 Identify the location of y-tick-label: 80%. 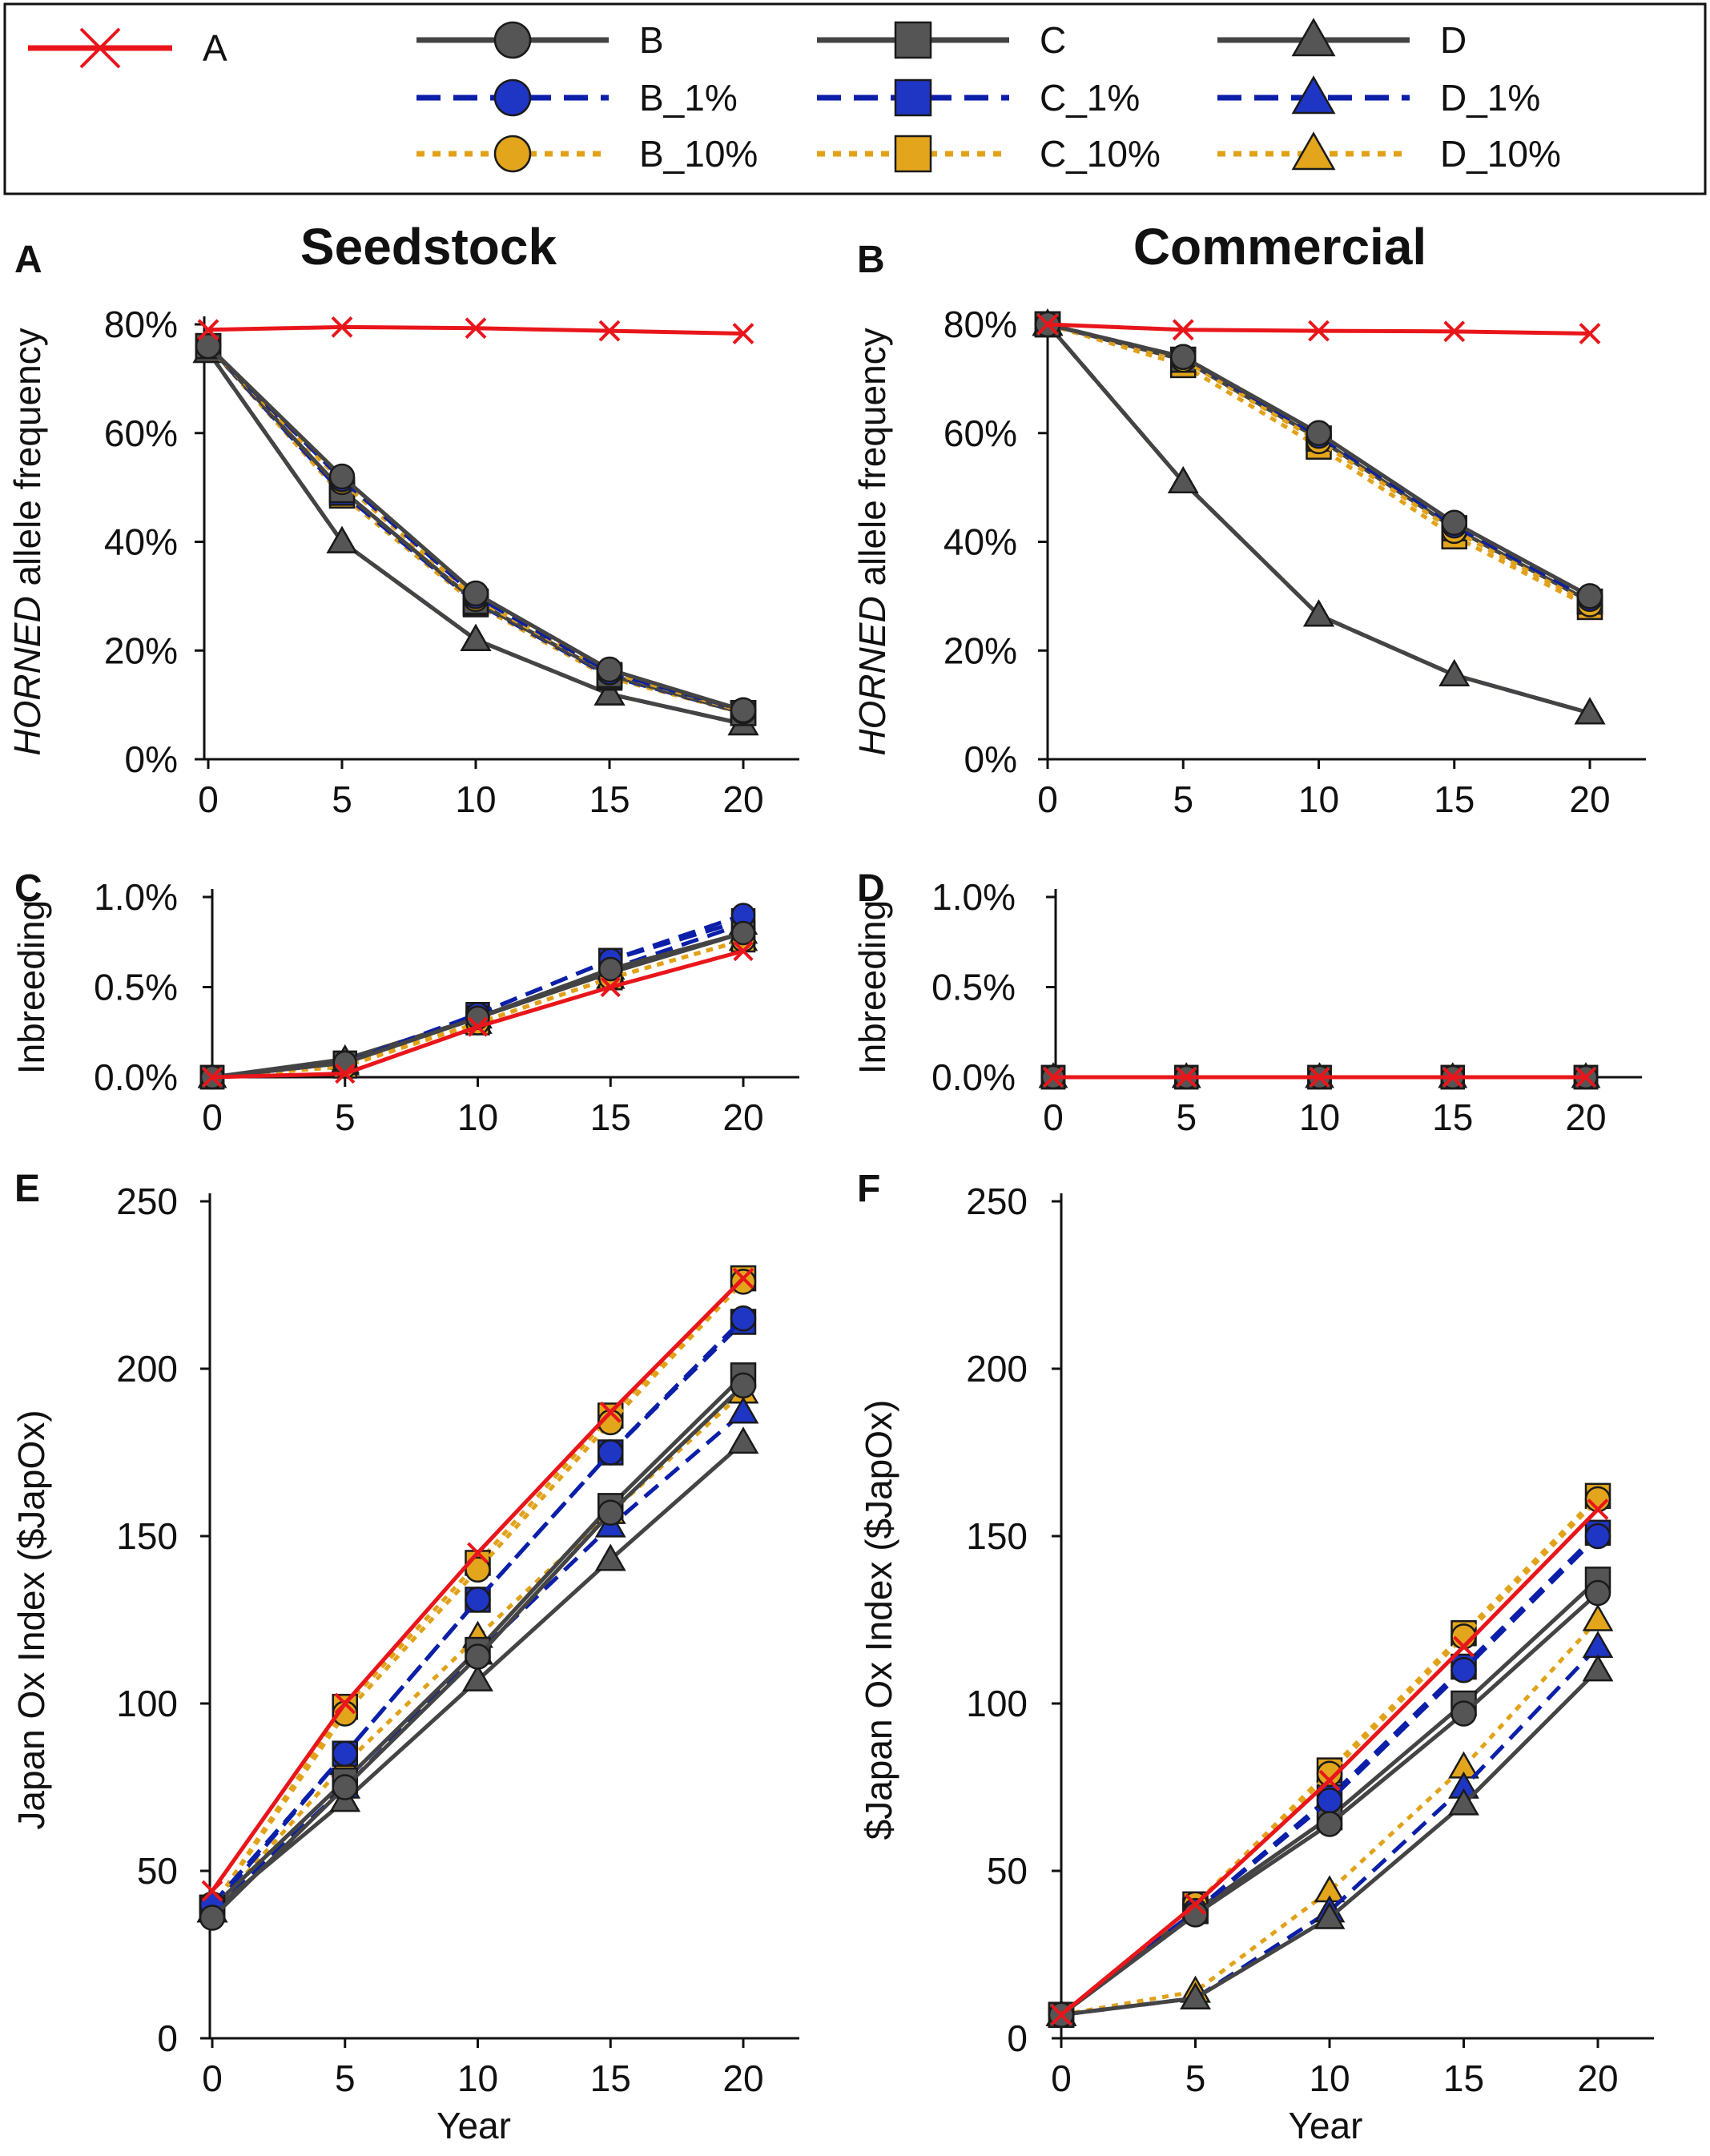
(141, 324).